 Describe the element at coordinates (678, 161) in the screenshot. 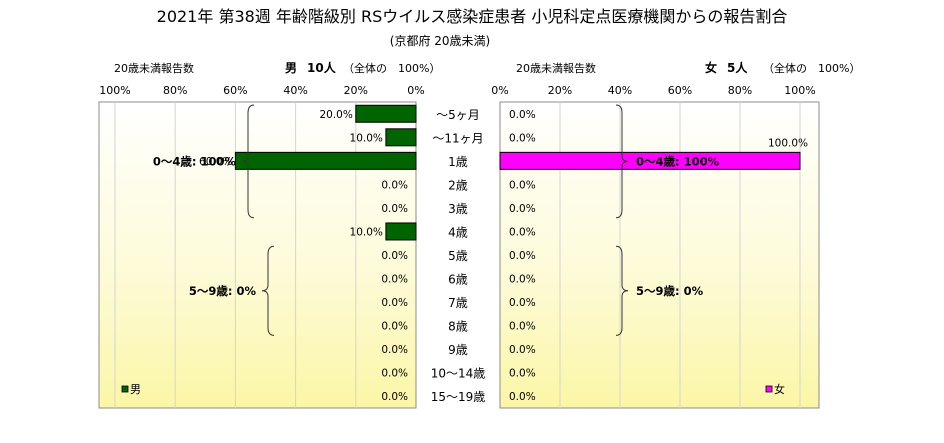

I see `female-group-label: 0～4歳: 100%` at that location.